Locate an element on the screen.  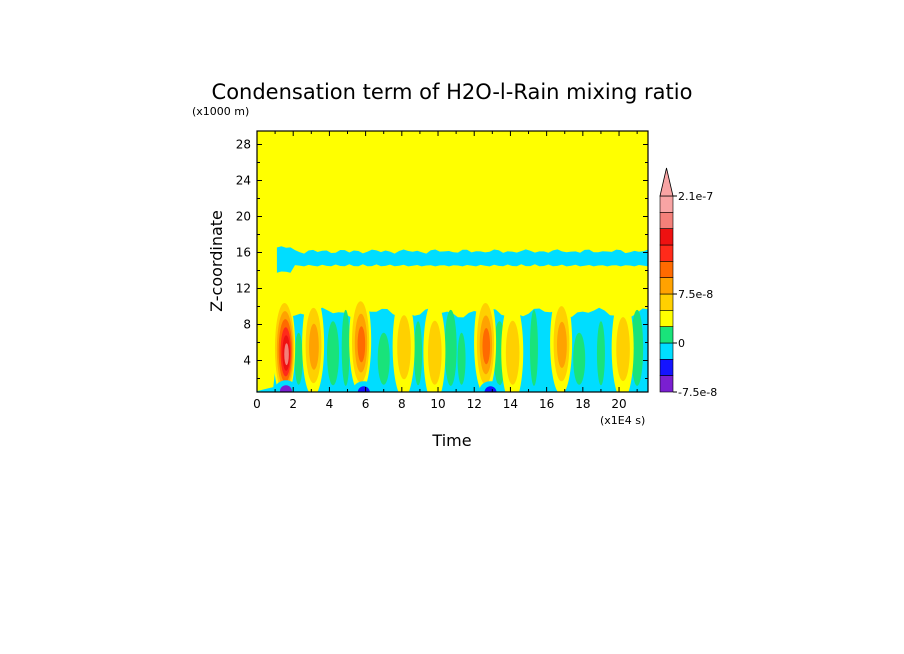
x-tick-label: 8 is located at coordinates (402, 404).